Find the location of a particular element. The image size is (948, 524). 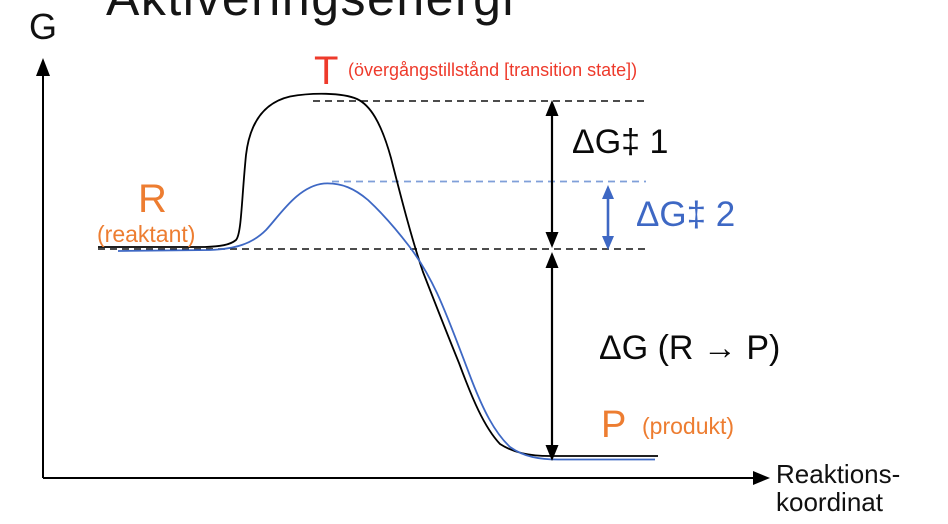

transition-state-symbol: T is located at coordinates (326, 71).